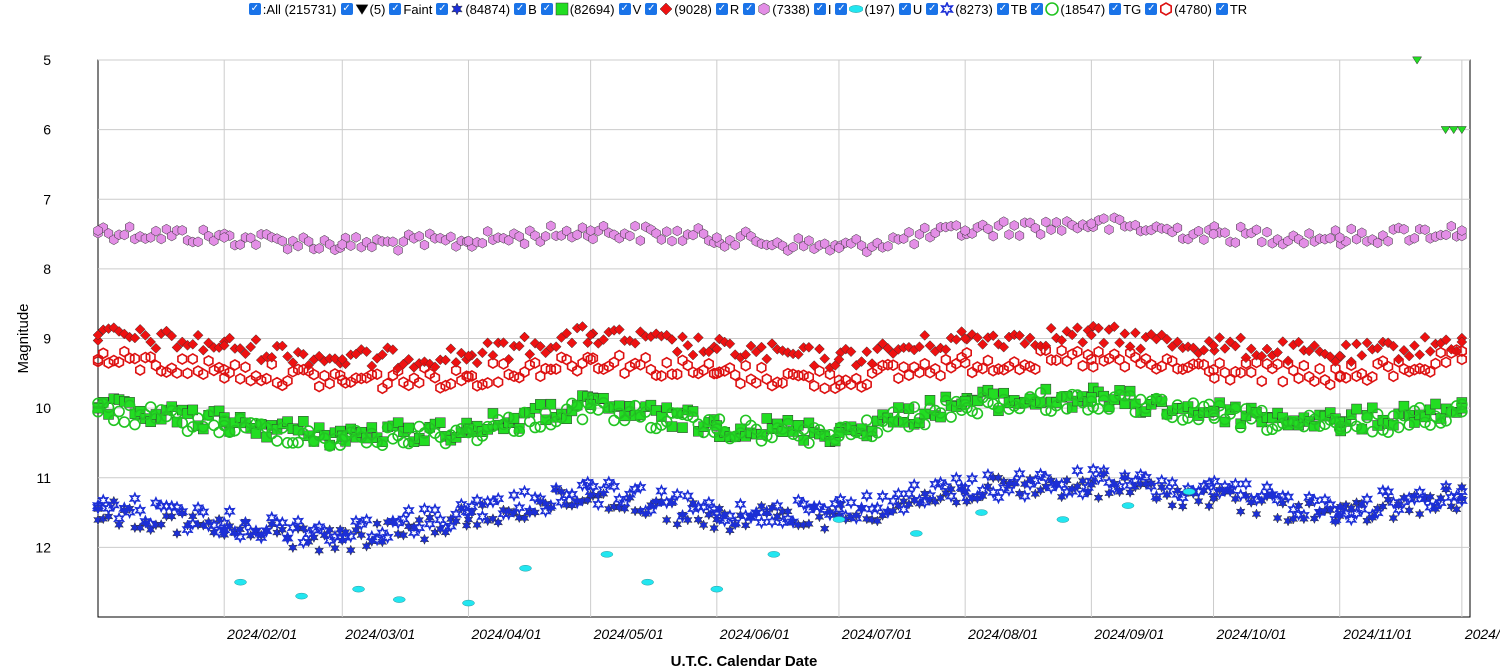  What do you see at coordinates (1166, 9) in the screenshot?
I see `tr-marker-icon` at bounding box center [1166, 9].